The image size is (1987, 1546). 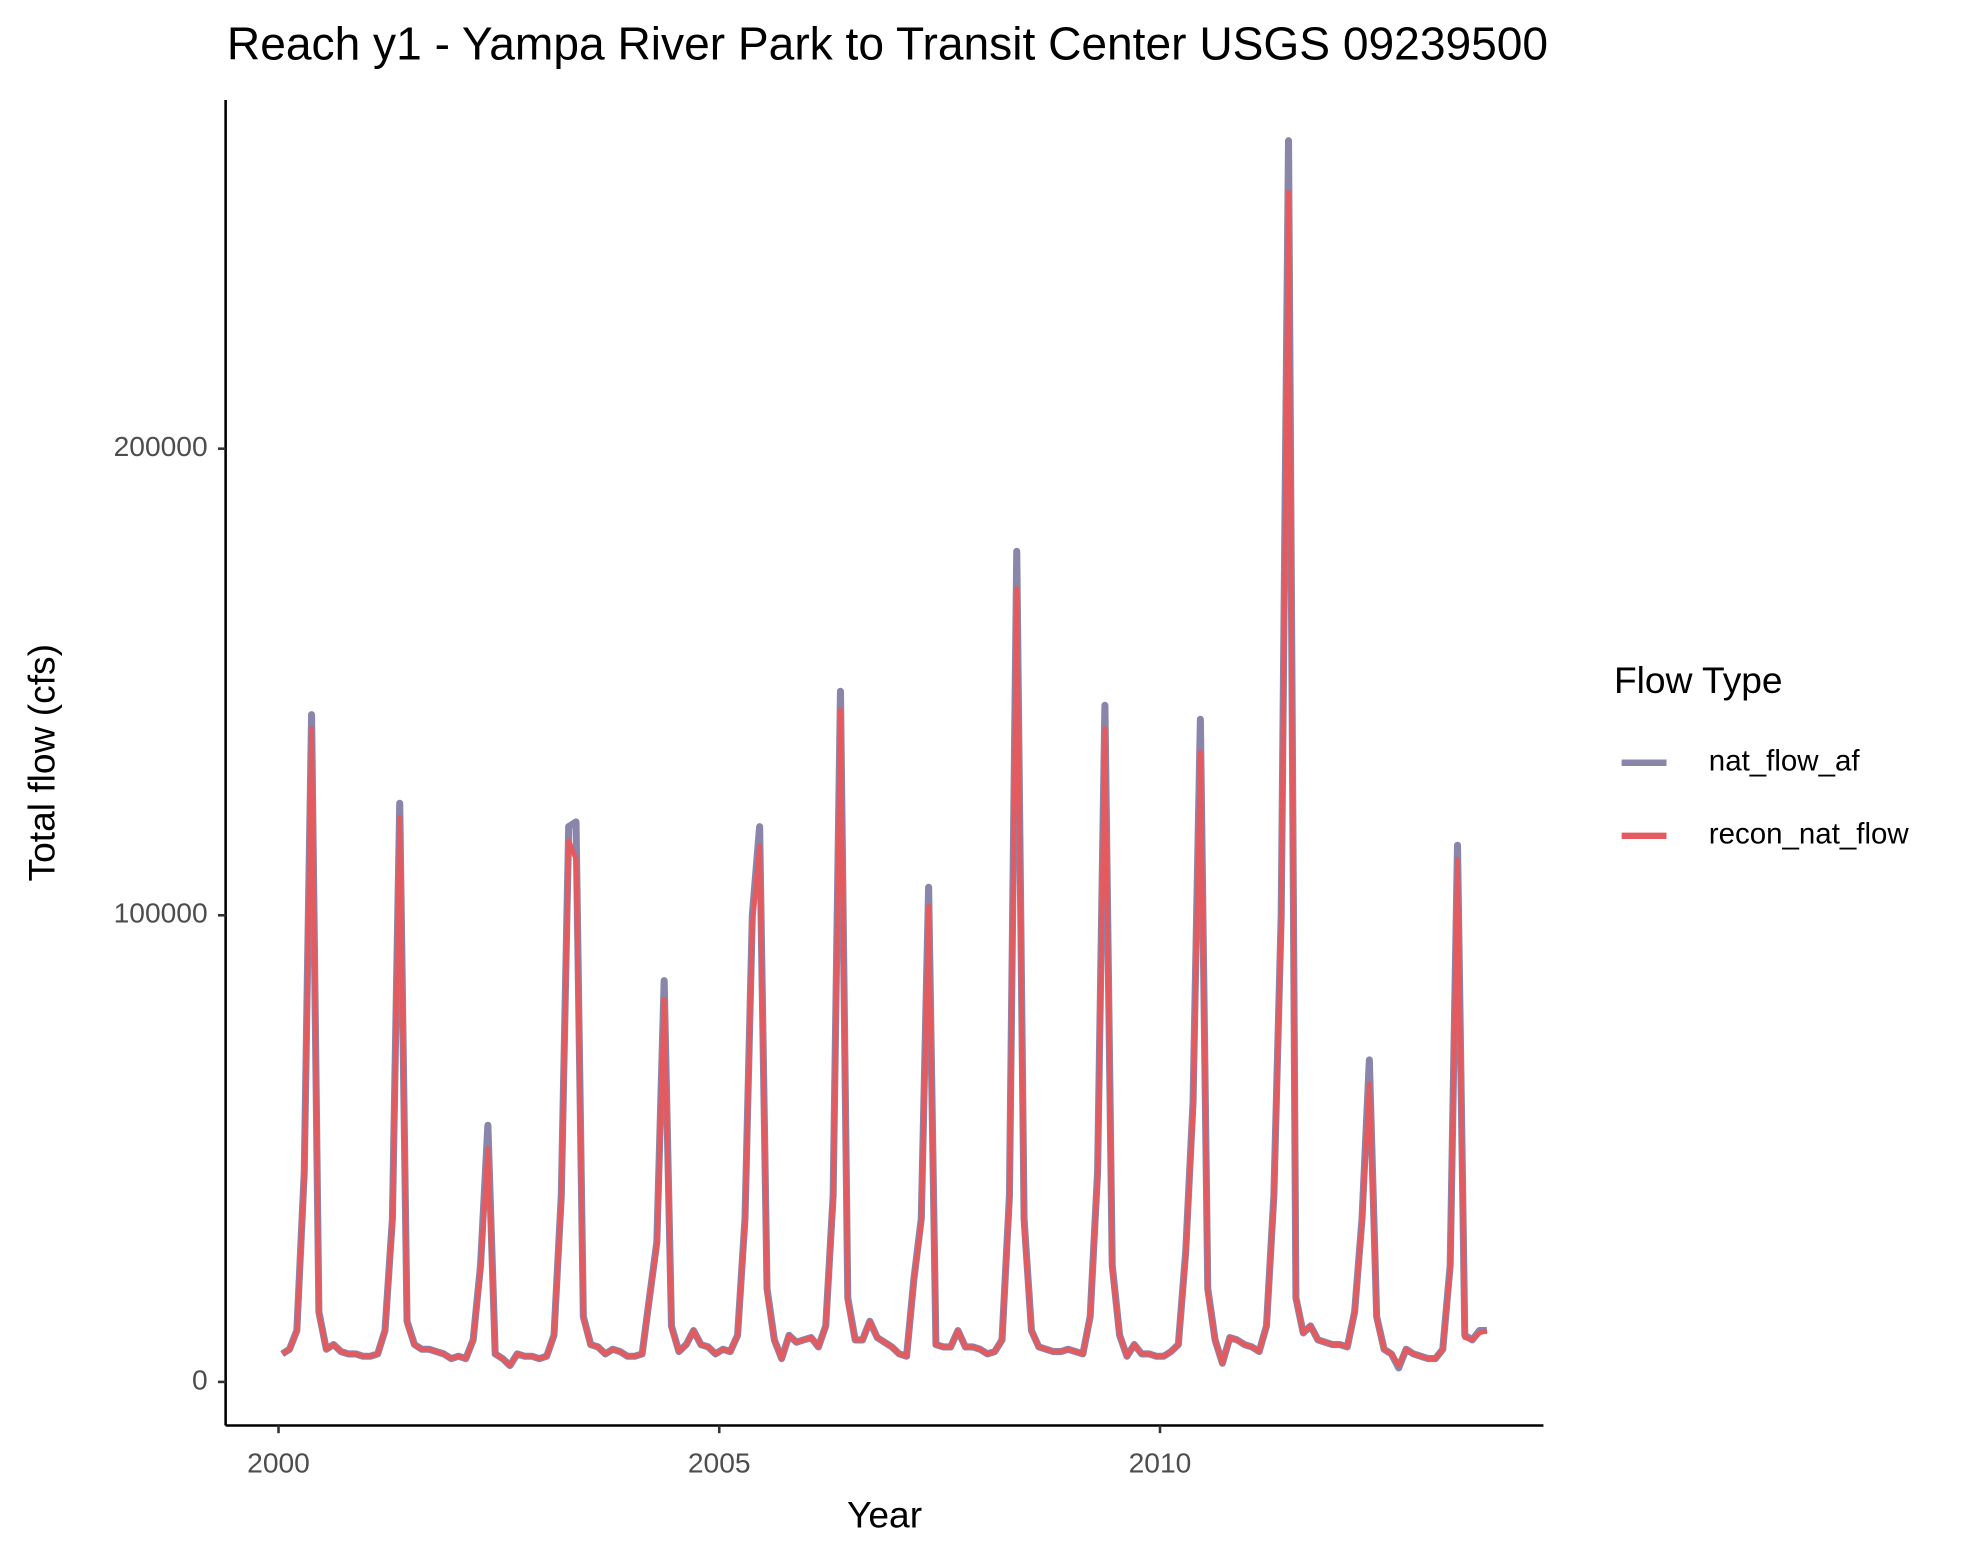 What do you see at coordinates (719, 1463) in the screenshot?
I see `x-tick-label: 2005` at bounding box center [719, 1463].